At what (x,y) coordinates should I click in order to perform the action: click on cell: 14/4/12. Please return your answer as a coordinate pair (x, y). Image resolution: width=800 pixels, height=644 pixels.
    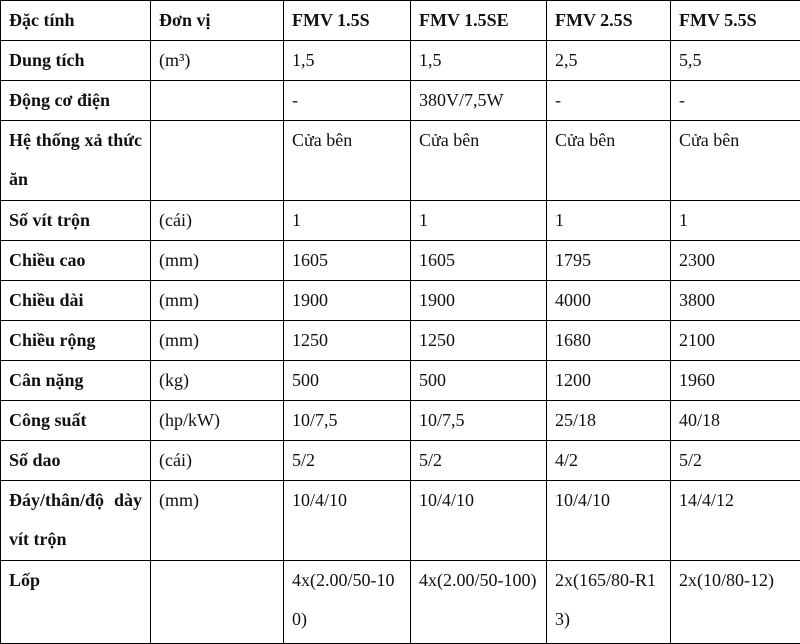
    Looking at the image, I should click on (735, 521).